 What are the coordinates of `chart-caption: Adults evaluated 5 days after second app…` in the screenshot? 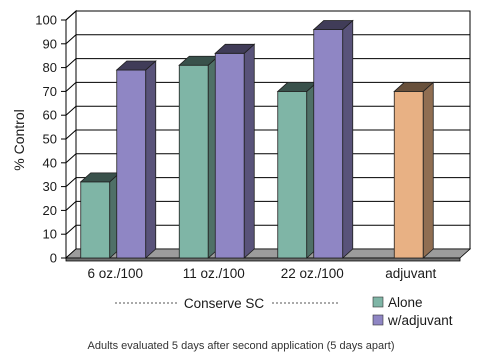 It's located at (241, 346).